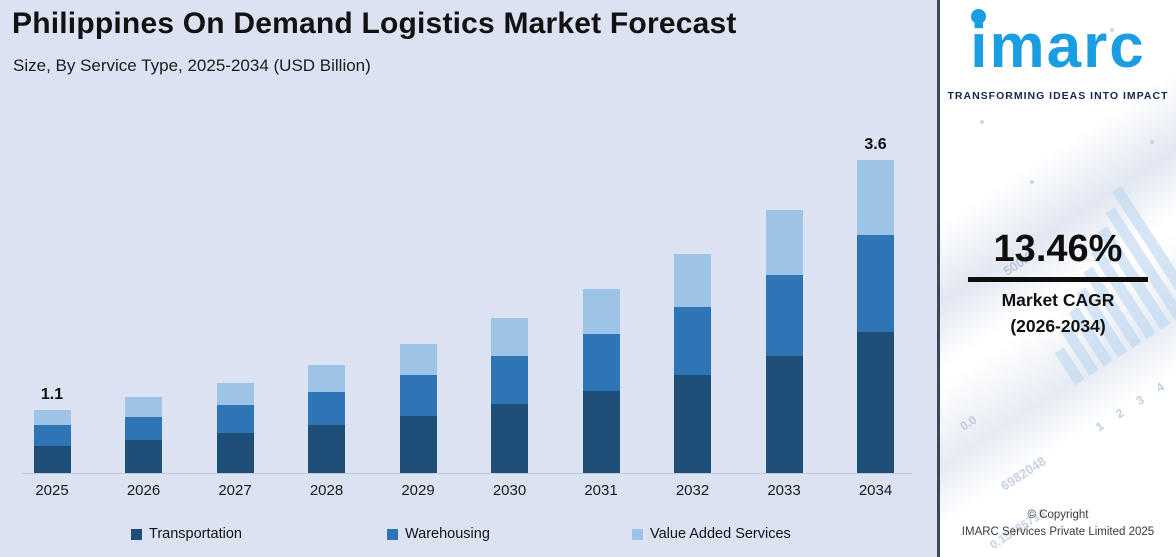 The image size is (1176, 557). Describe the element at coordinates (1058, 46) in the screenshot. I see `imarc-logo: imarc` at that location.